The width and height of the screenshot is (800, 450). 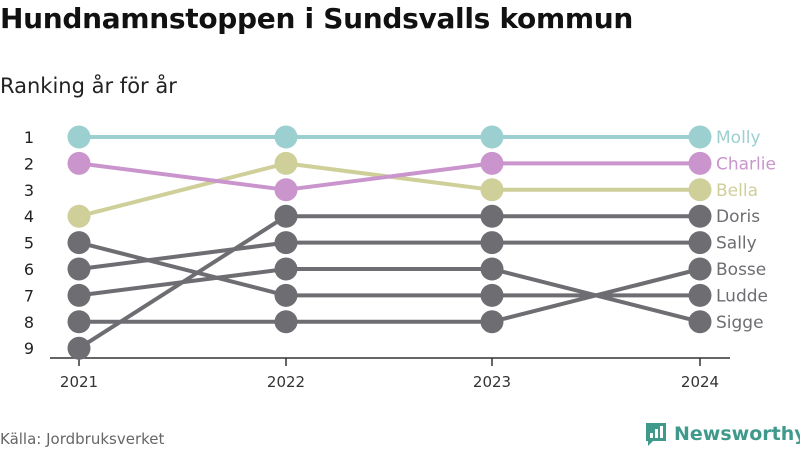 What do you see at coordinates (492, 216) in the screenshot?
I see `point-doris-2023` at bounding box center [492, 216].